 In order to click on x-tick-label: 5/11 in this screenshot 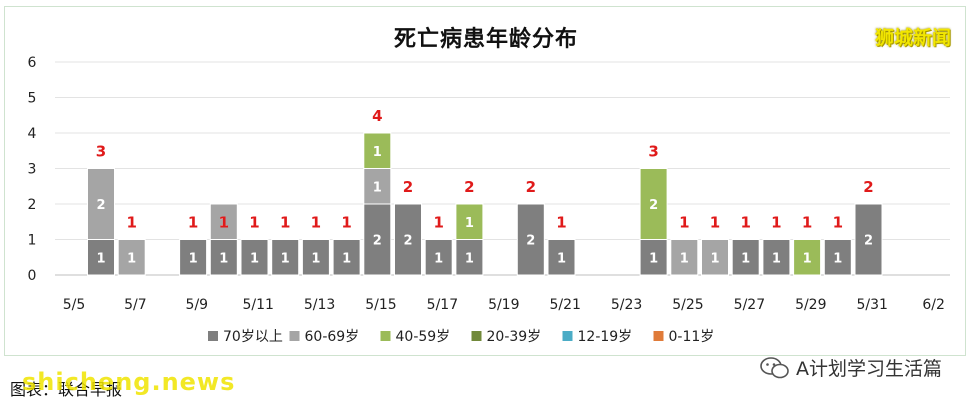, I will do `click(257, 305)`.